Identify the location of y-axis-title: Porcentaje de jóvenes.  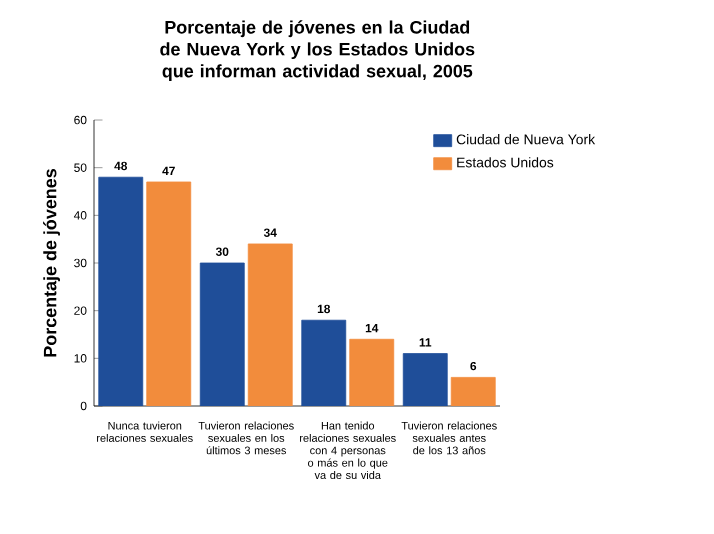
(51, 263).